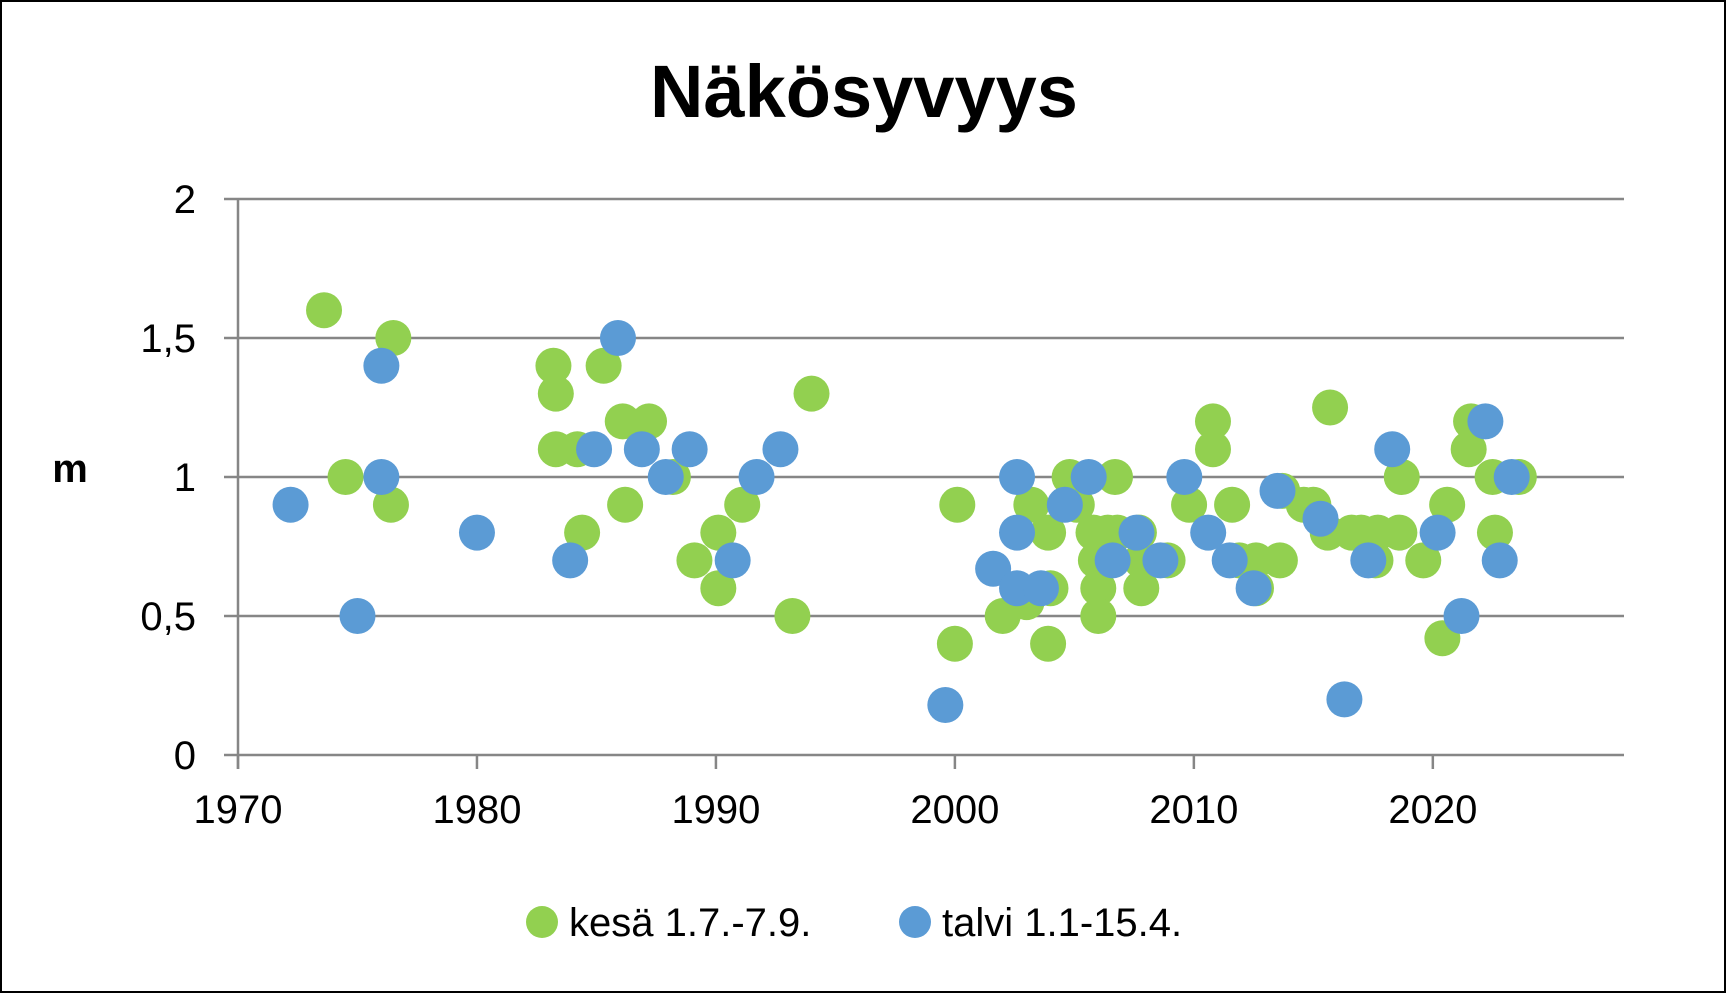 Image resolution: width=1726 pixels, height=993 pixels. I want to click on y-tick-labels: 0 0,5 1 1,5 2, so click(168, 478).